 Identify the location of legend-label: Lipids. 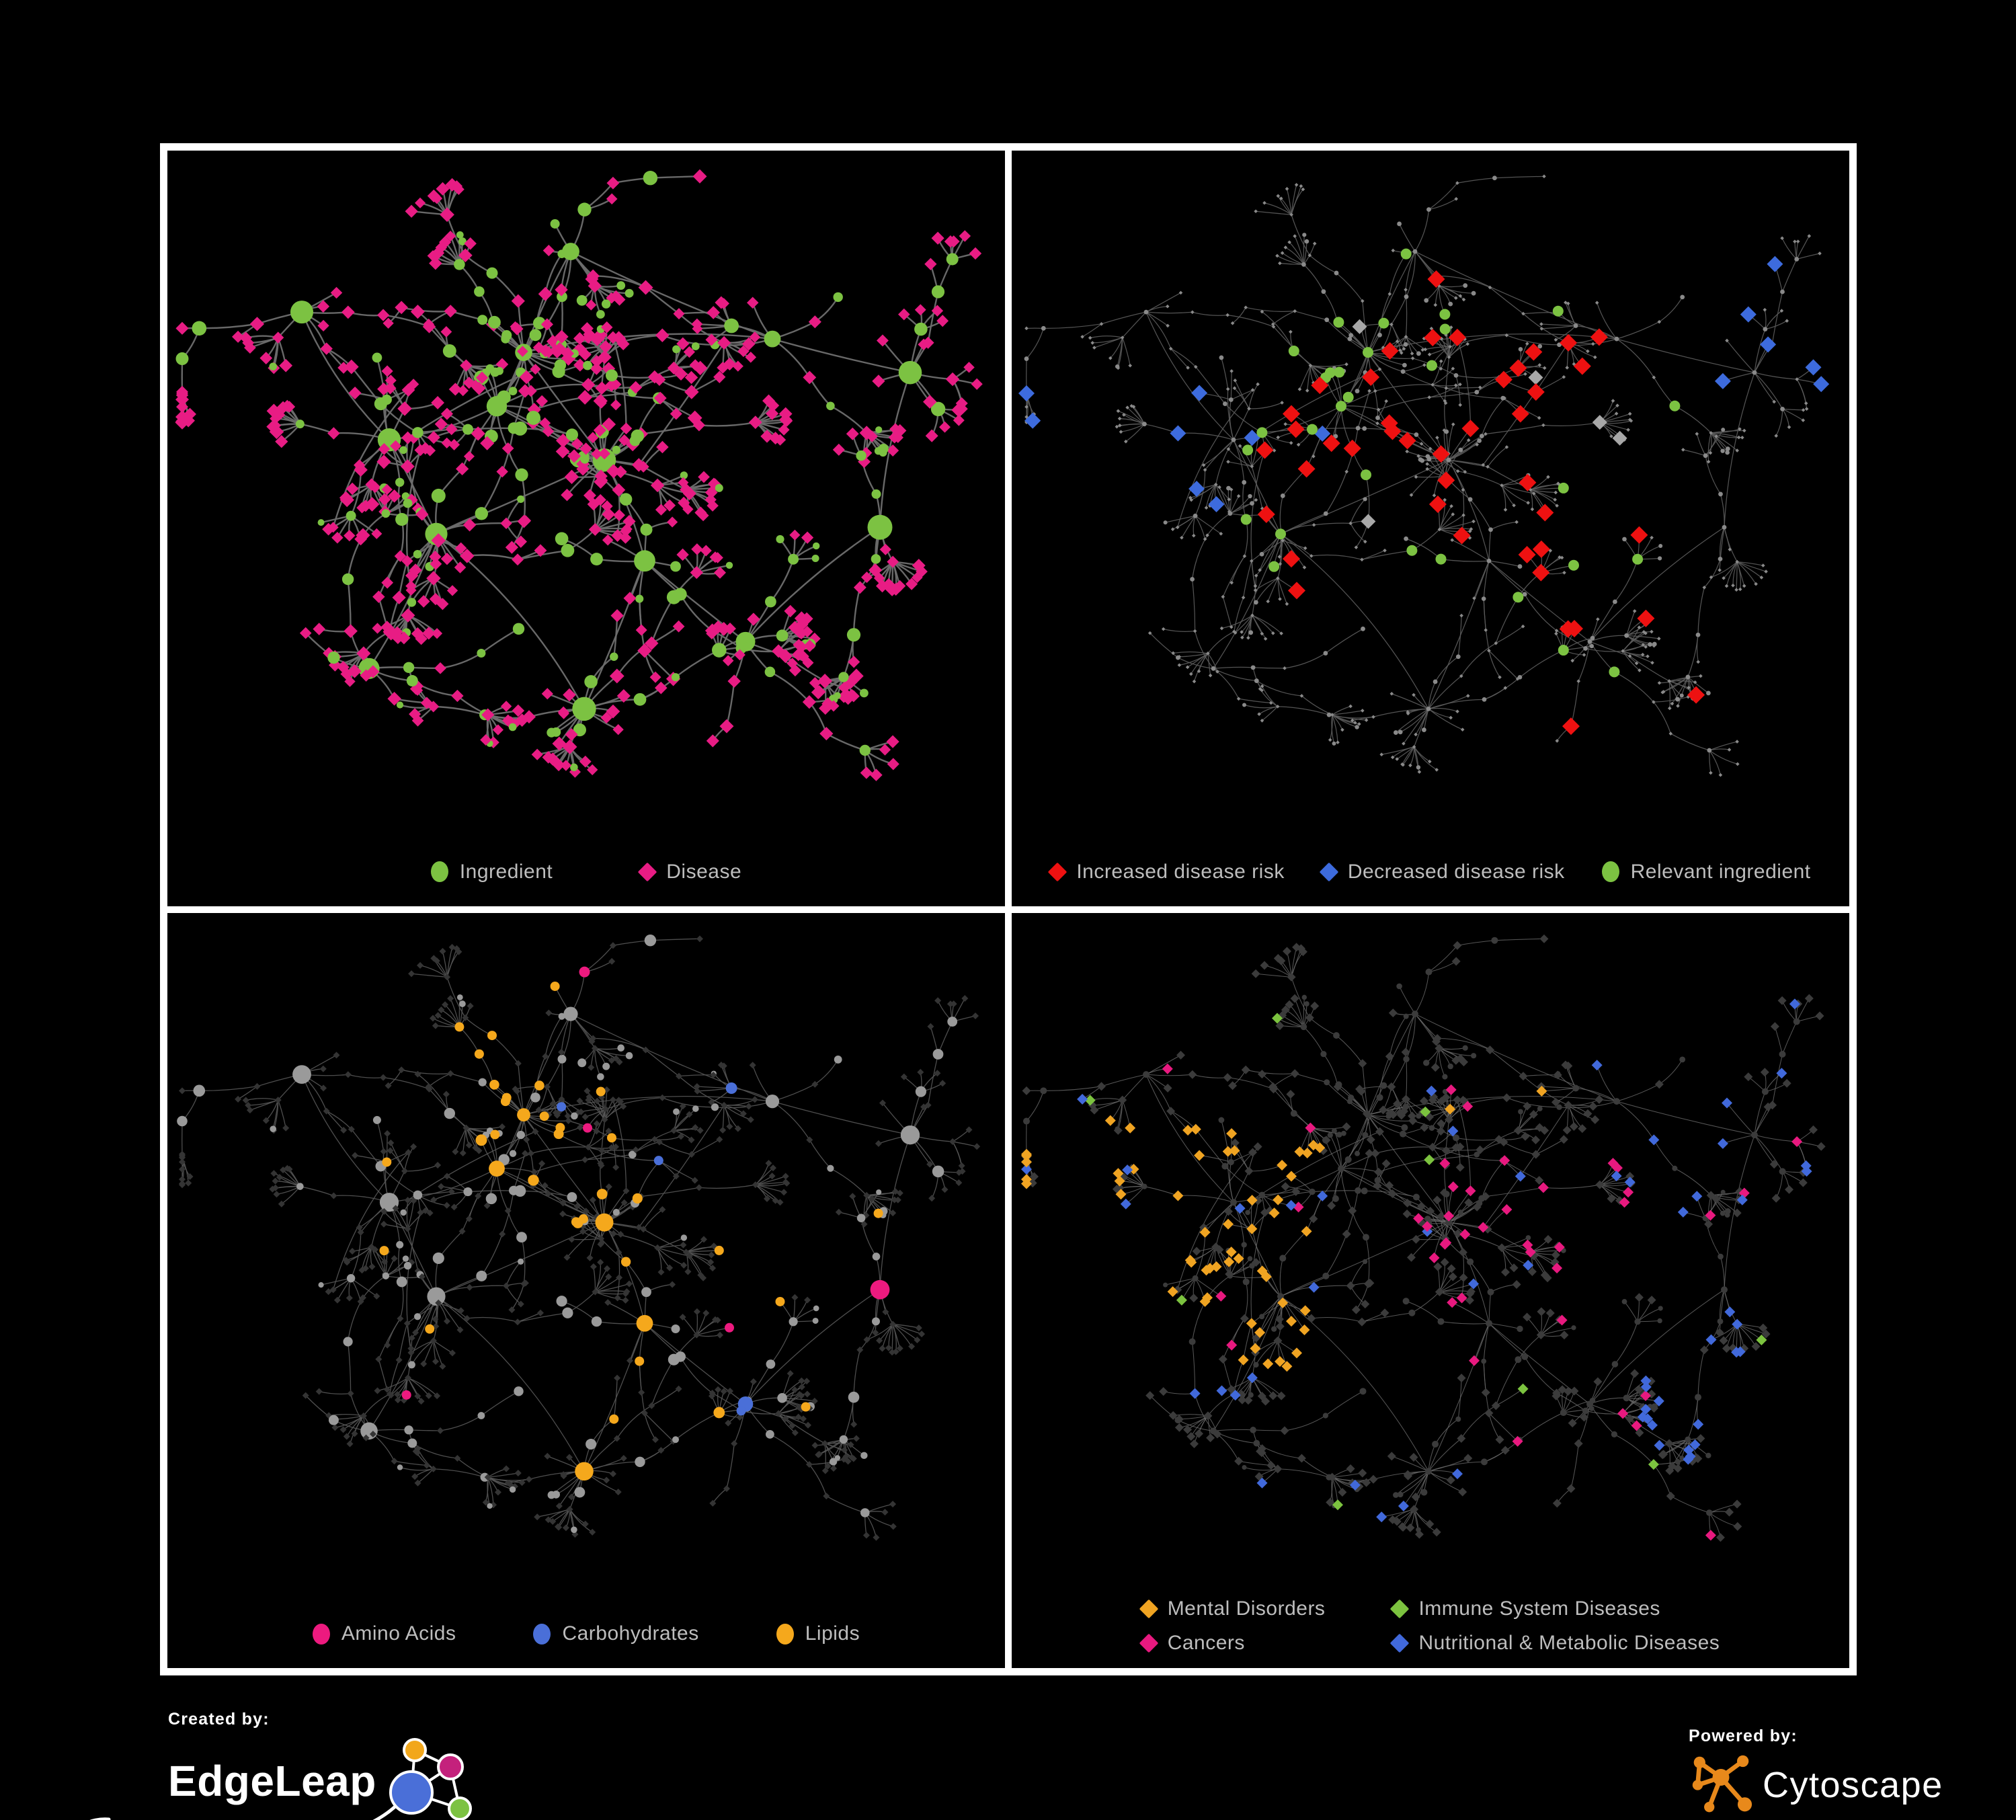
(832, 1633).